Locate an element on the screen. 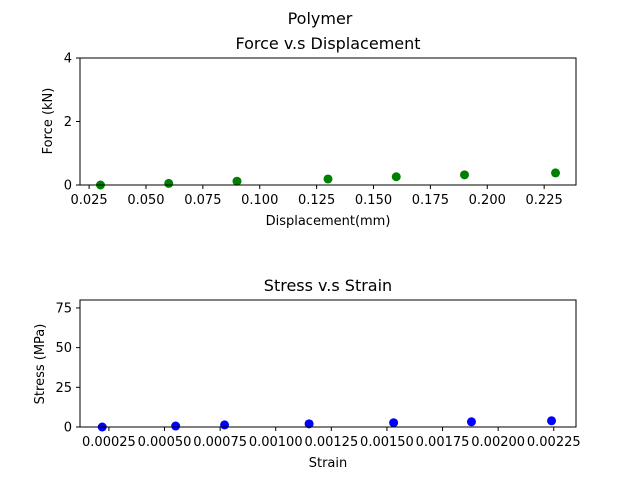 The image size is (640, 480). y-tick-label: 4 is located at coordinates (68, 59).